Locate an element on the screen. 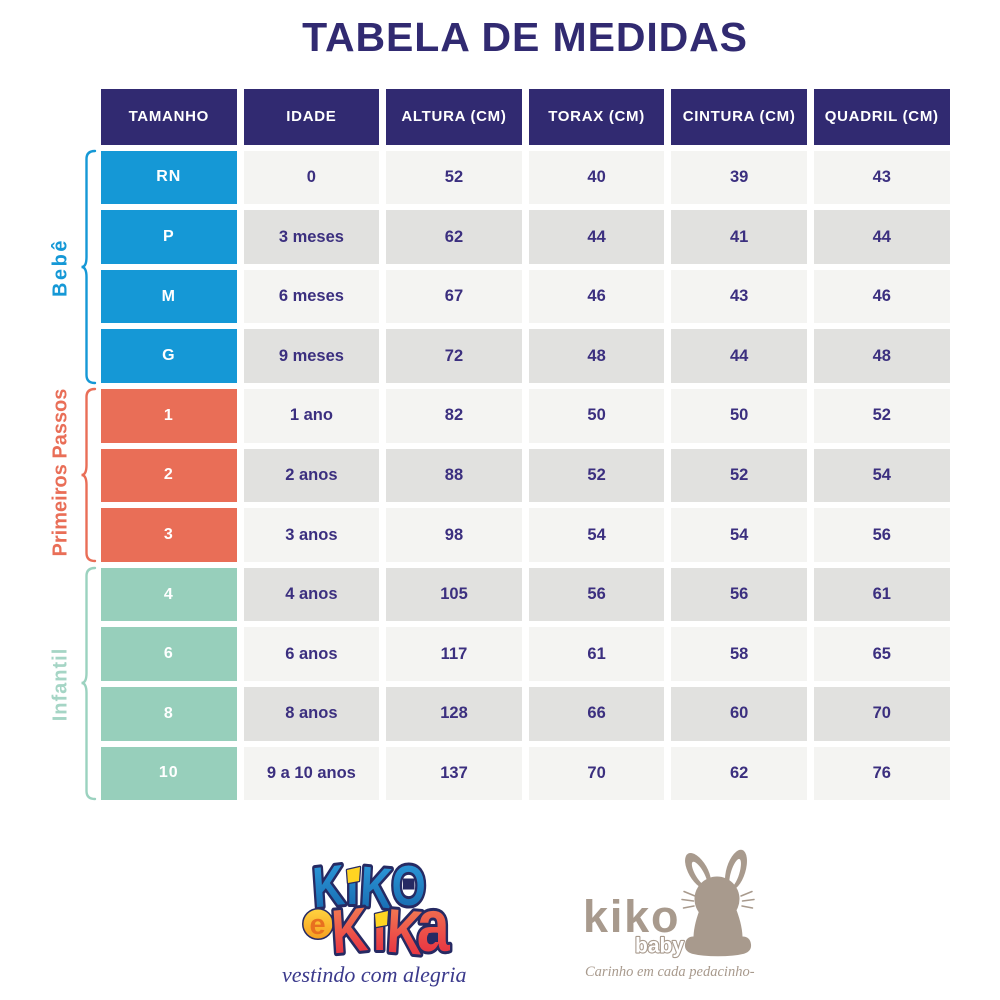 The image size is (1000, 1000). svg-text: O is located at coordinates (409, 885).